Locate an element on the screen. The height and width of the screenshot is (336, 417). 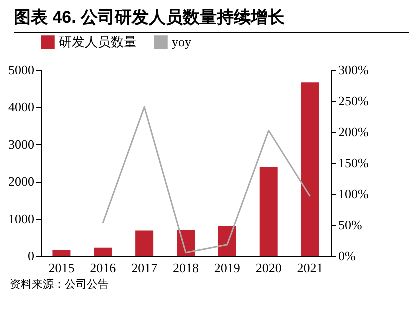
legend-label: yoy is located at coordinates (182, 42).